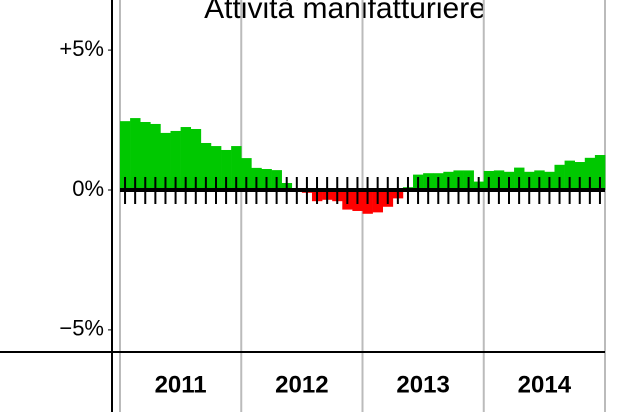 This screenshot has height=412, width=619. I want to click on y-tick-label: 0%, so click(88, 188).